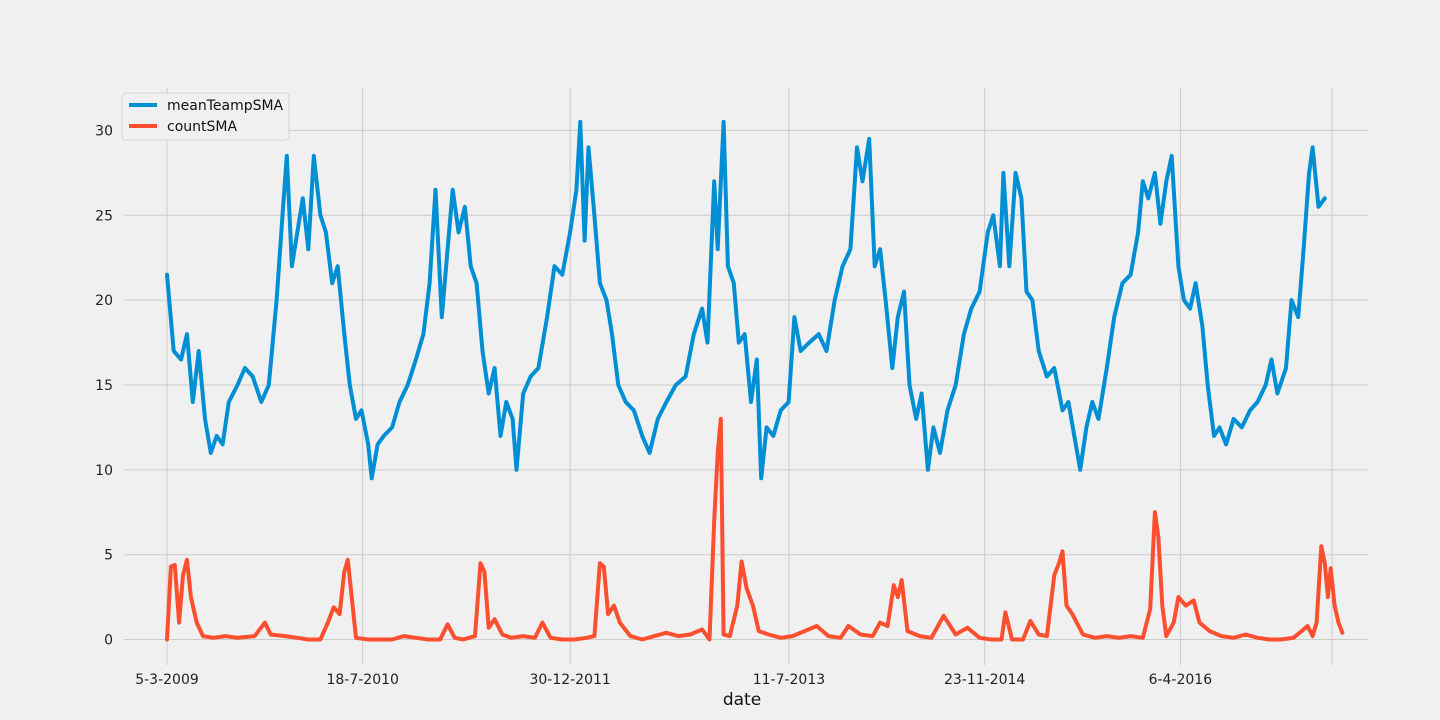 The image size is (1440, 720). Describe the element at coordinates (789, 680) in the screenshot. I see `x-tick-label: 11-7-2013` at that location.